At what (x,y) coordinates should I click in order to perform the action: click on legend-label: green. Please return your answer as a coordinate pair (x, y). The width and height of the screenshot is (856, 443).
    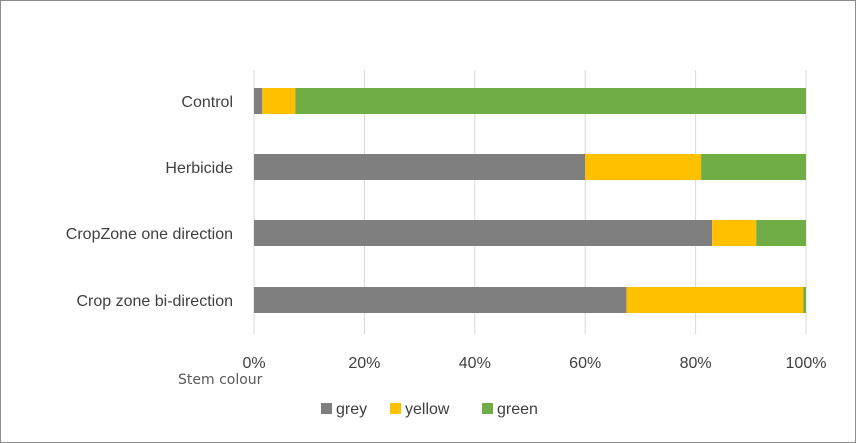
    Looking at the image, I should click on (517, 409).